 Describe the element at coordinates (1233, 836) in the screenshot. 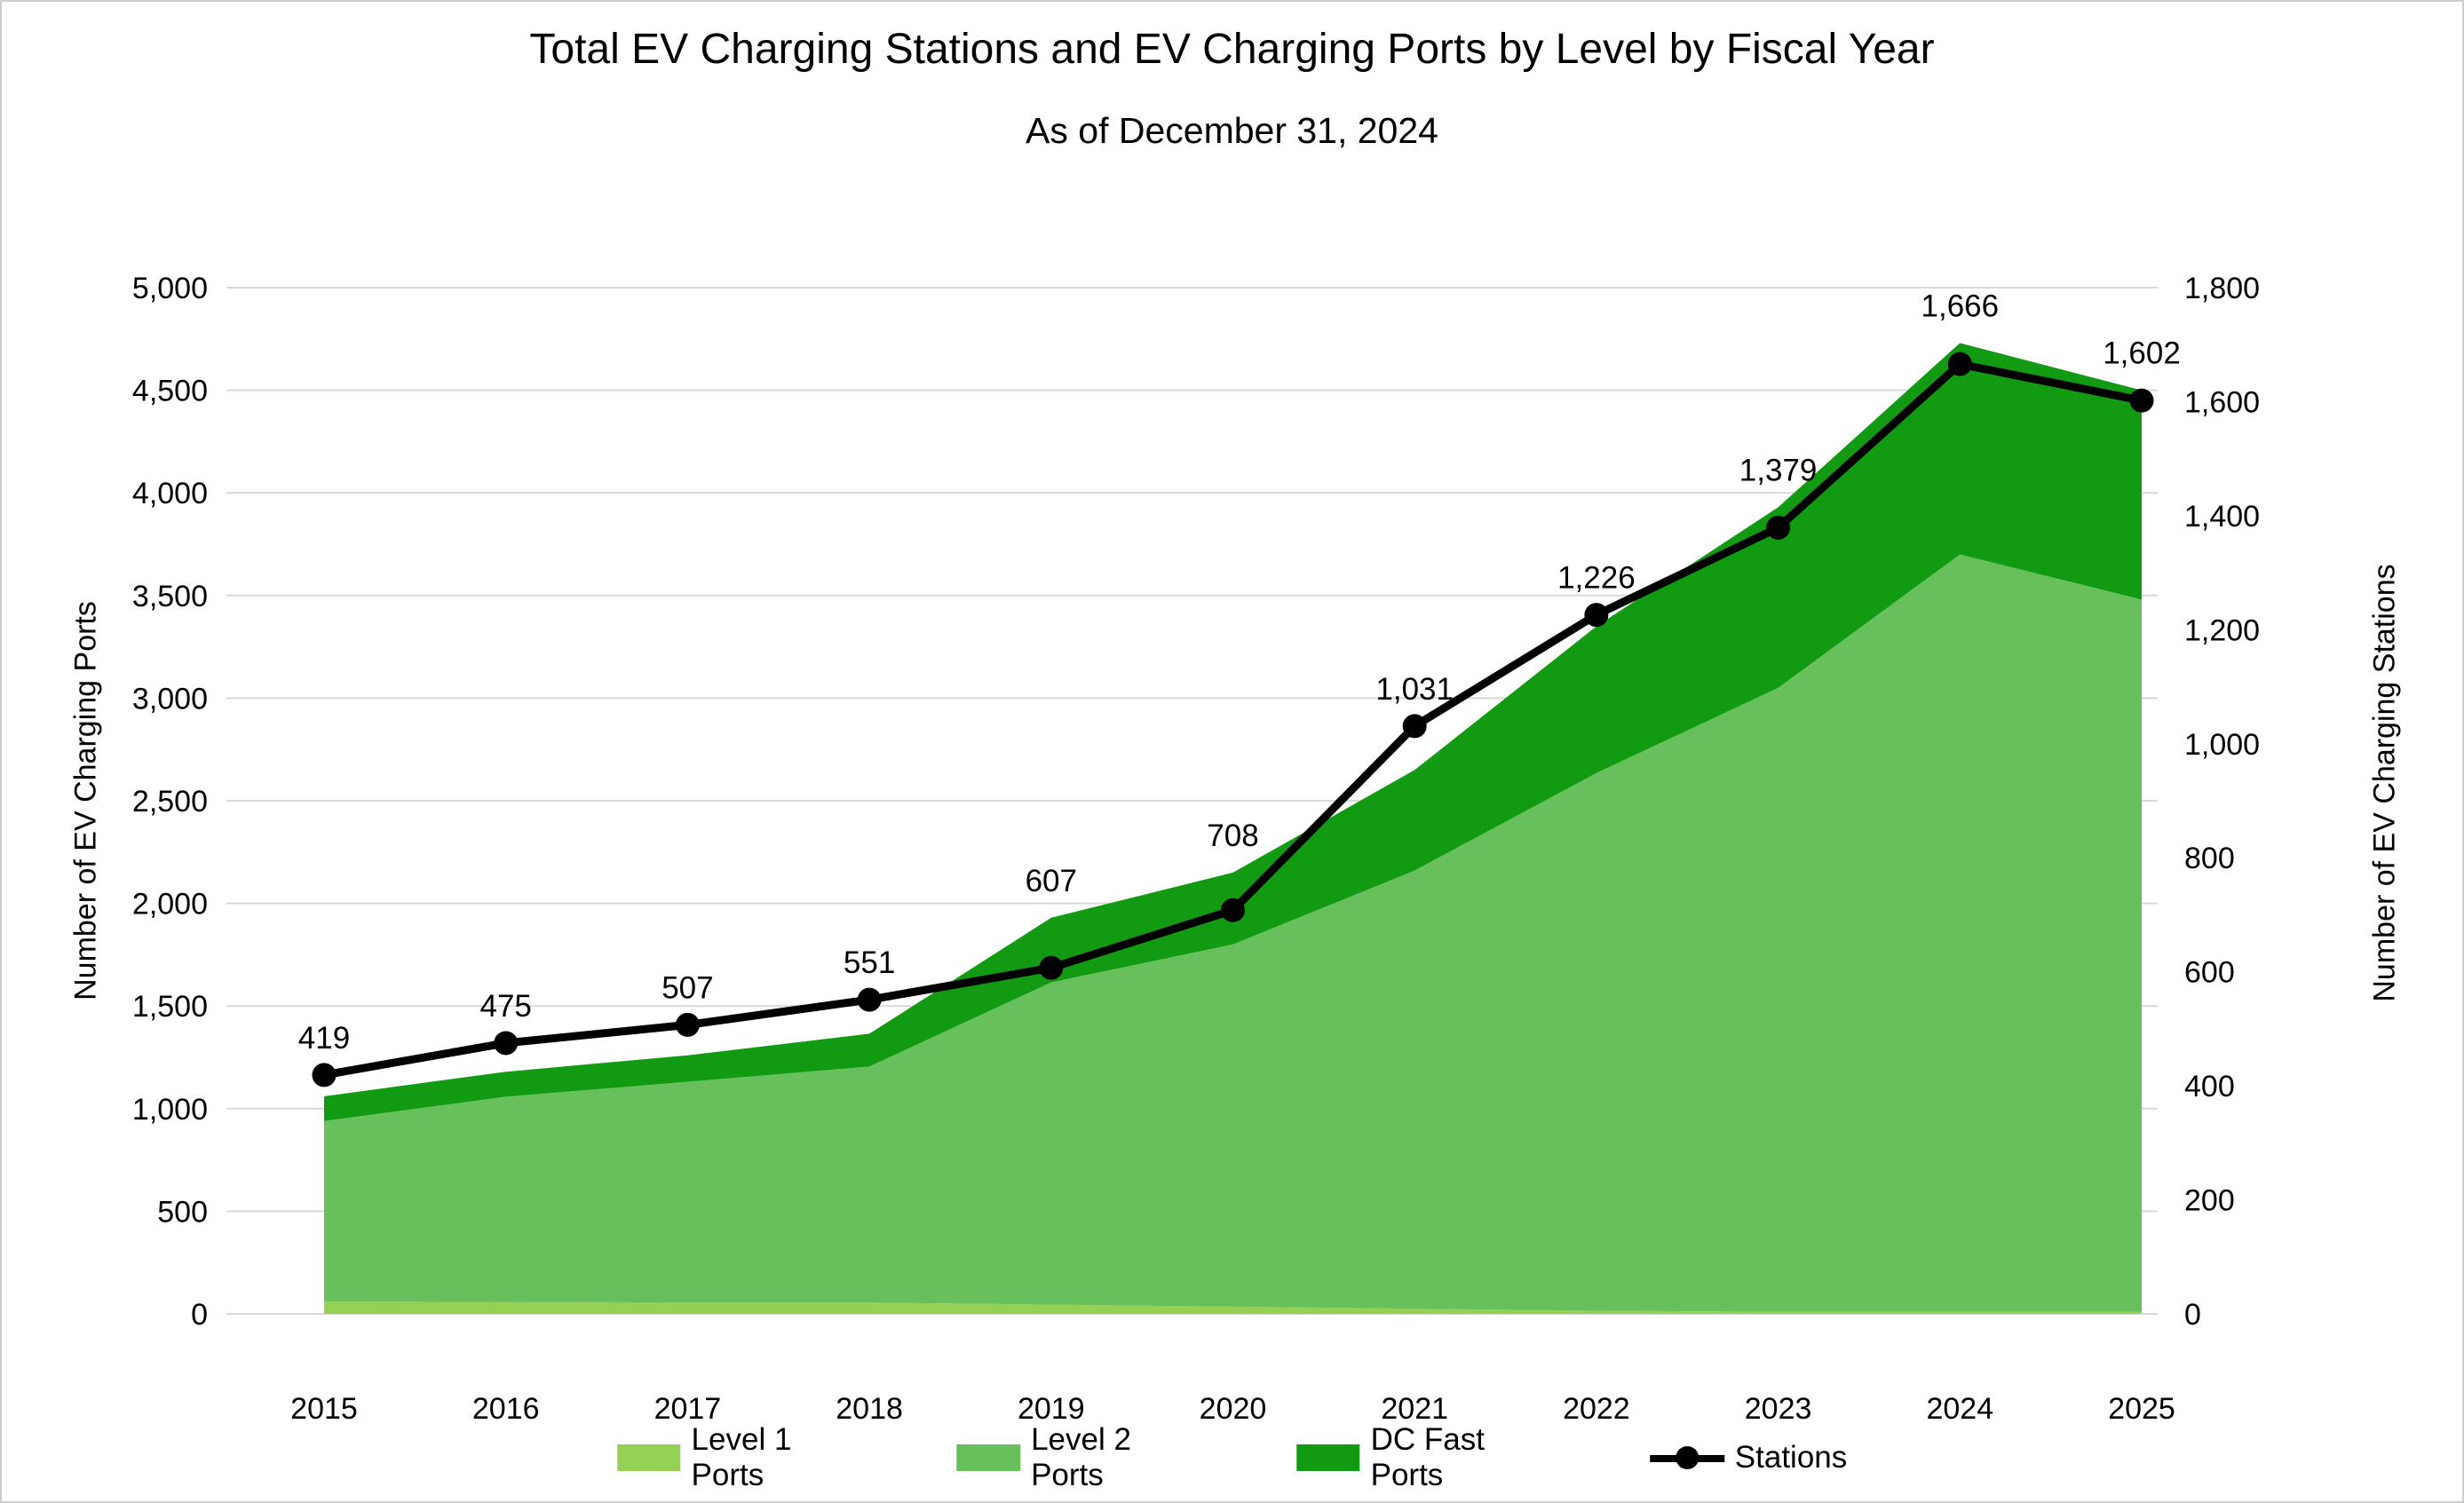

I see `stations-data-label: 708` at that location.